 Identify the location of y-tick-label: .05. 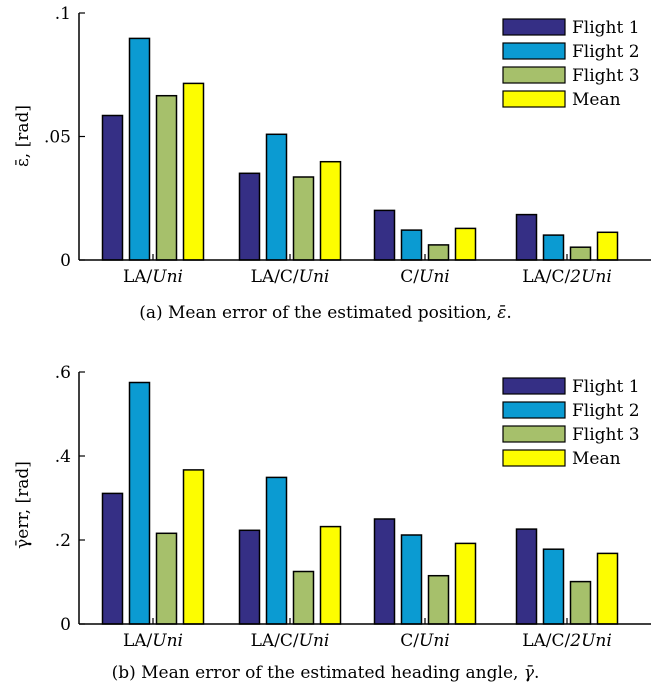
(57, 138).